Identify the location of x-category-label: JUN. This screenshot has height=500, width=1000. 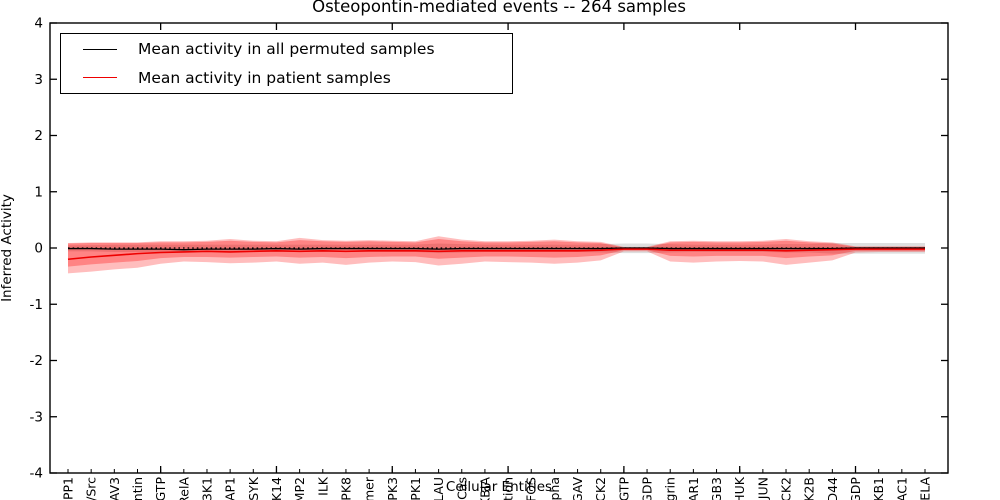
(762, 488).